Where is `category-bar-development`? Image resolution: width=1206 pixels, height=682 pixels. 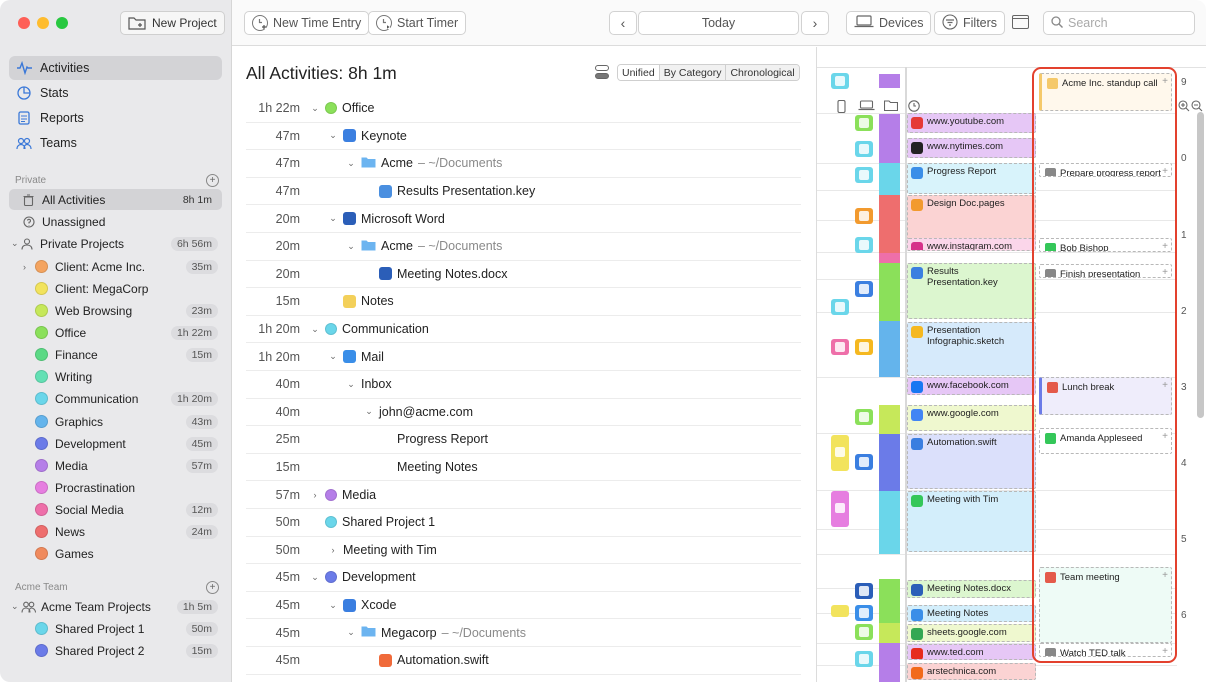 category-bar-development is located at coordinates (889, 462).